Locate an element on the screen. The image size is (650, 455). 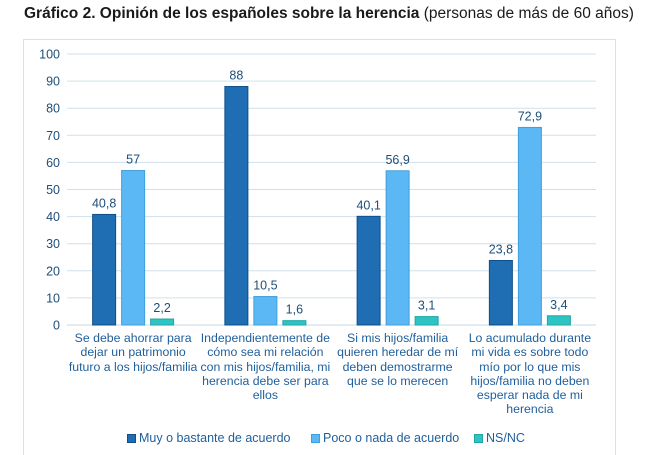
data-label: 2,2 is located at coordinates (161, 308).